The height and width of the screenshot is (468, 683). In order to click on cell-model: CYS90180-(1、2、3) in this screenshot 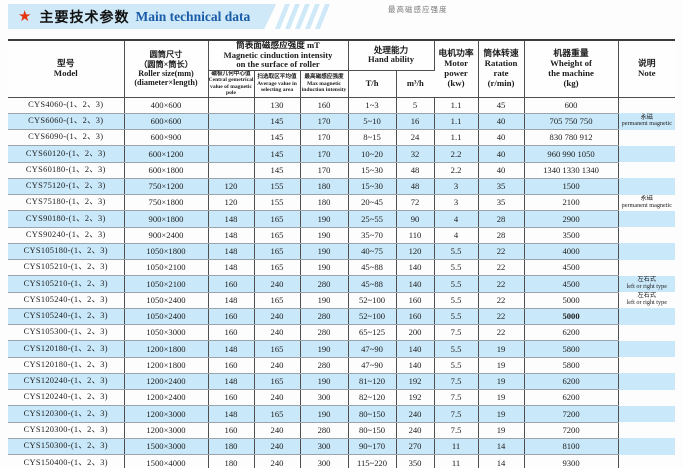, I will do `click(66, 219)`.